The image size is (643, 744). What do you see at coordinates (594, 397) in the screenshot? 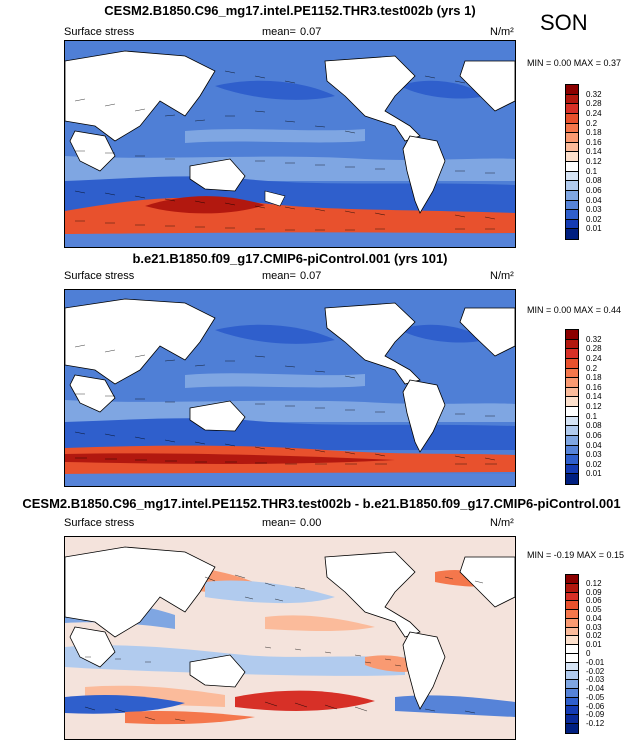
I see `panel-2-colorbar-label: 0.14` at bounding box center [594, 397].